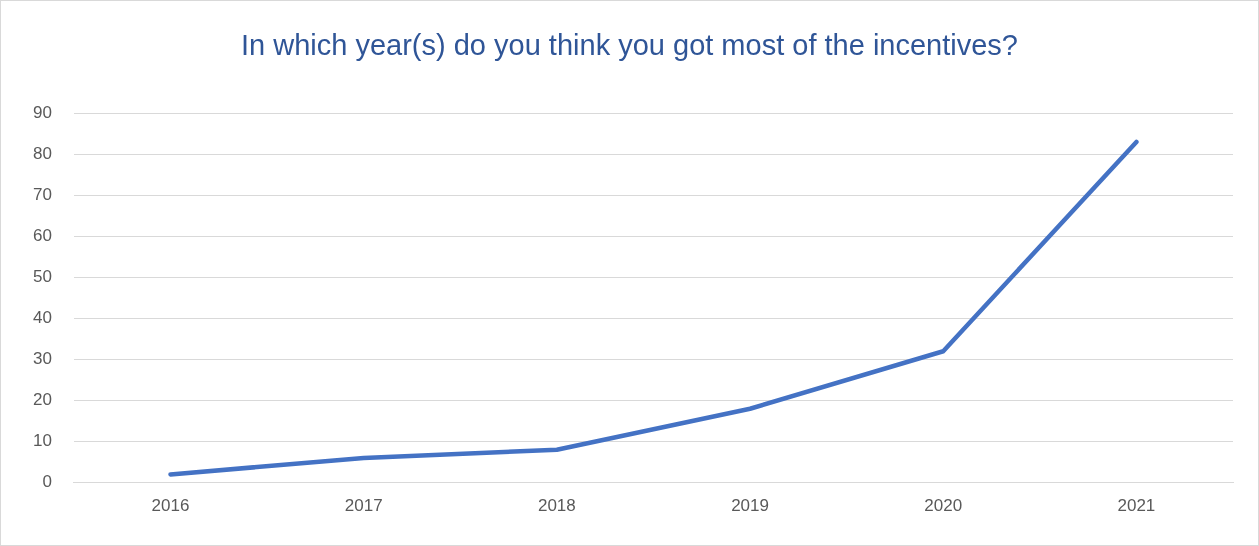  I want to click on y-tick-label: 80, so click(42, 153).